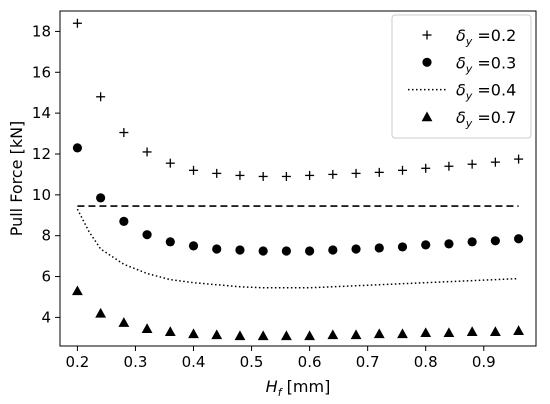  Describe the element at coordinates (310, 362) in the screenshot. I see `x-tick-label: 0.6` at that location.